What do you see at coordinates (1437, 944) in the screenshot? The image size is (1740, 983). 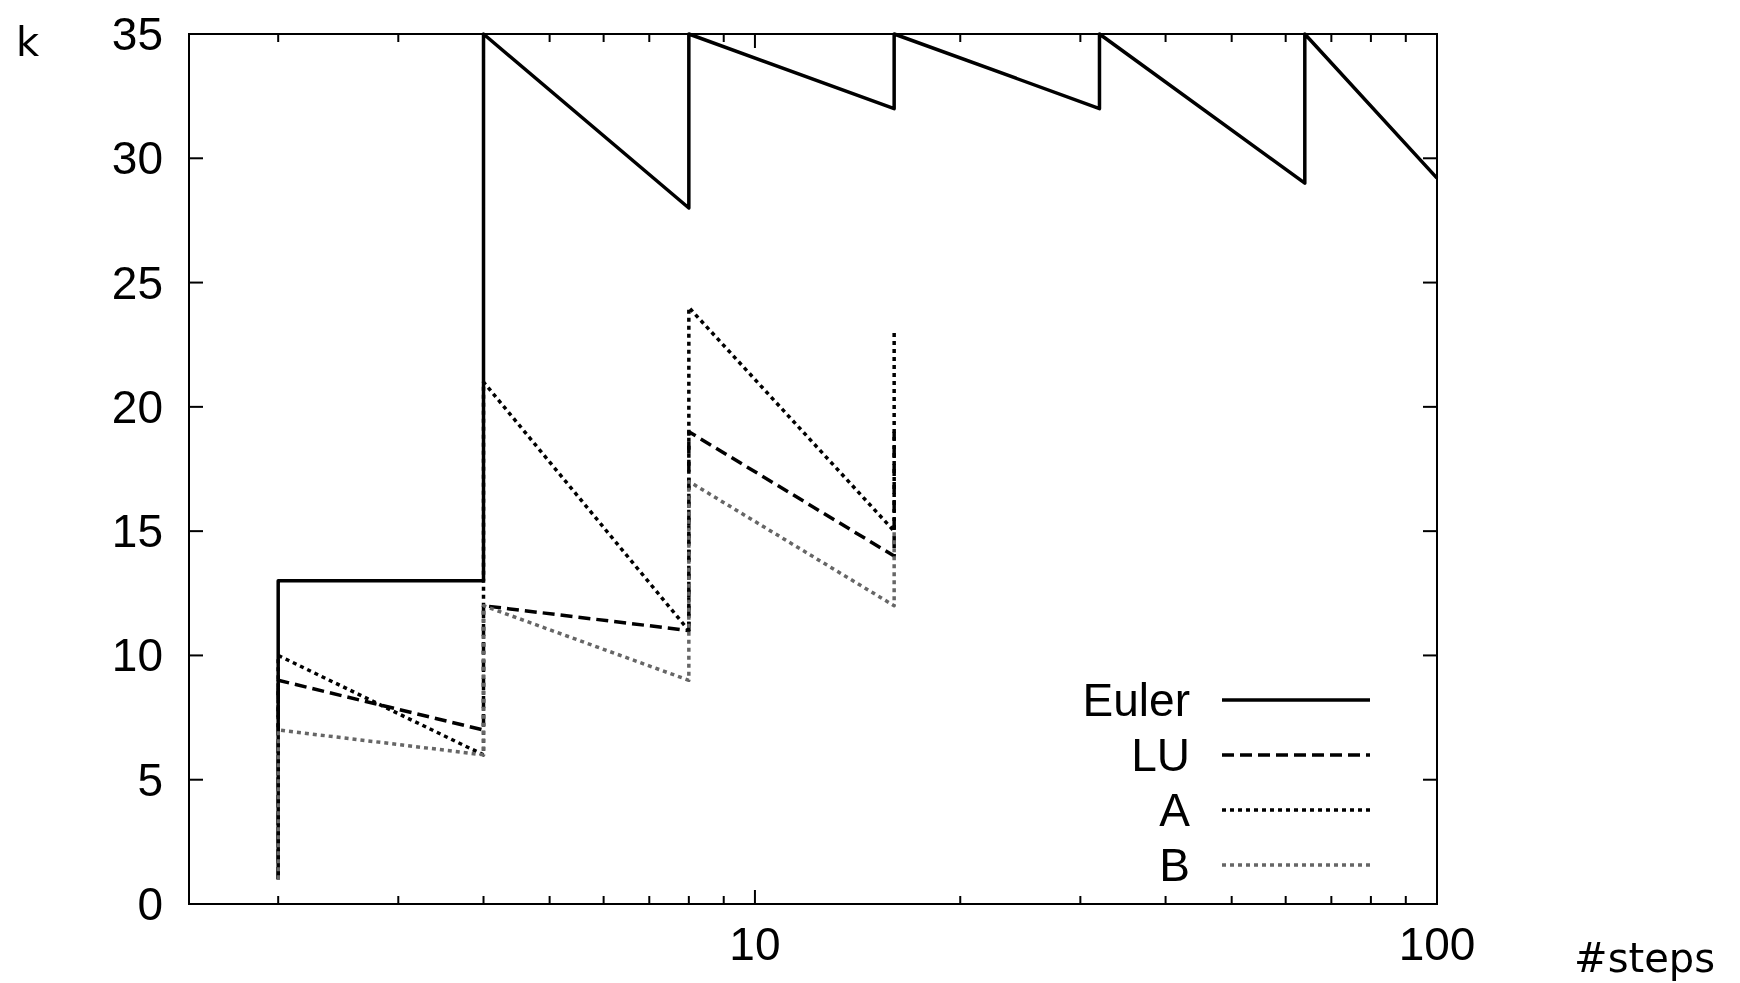 I see `x-tick-label: 100` at bounding box center [1437, 944].